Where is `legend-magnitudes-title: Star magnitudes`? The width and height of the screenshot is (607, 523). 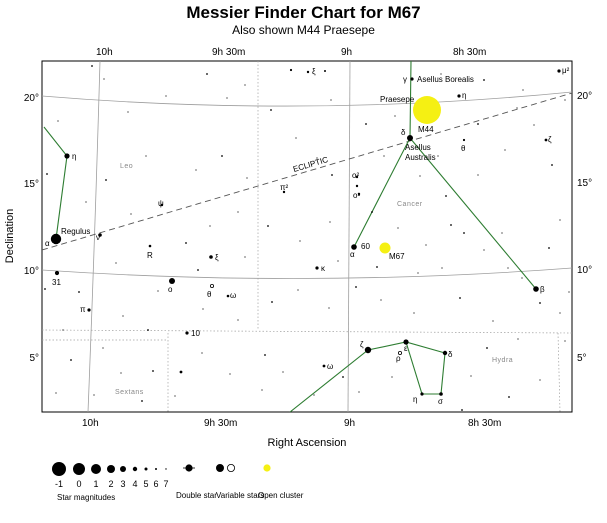 legend-magnitudes-title: Star magnitudes is located at coordinates (86, 497).